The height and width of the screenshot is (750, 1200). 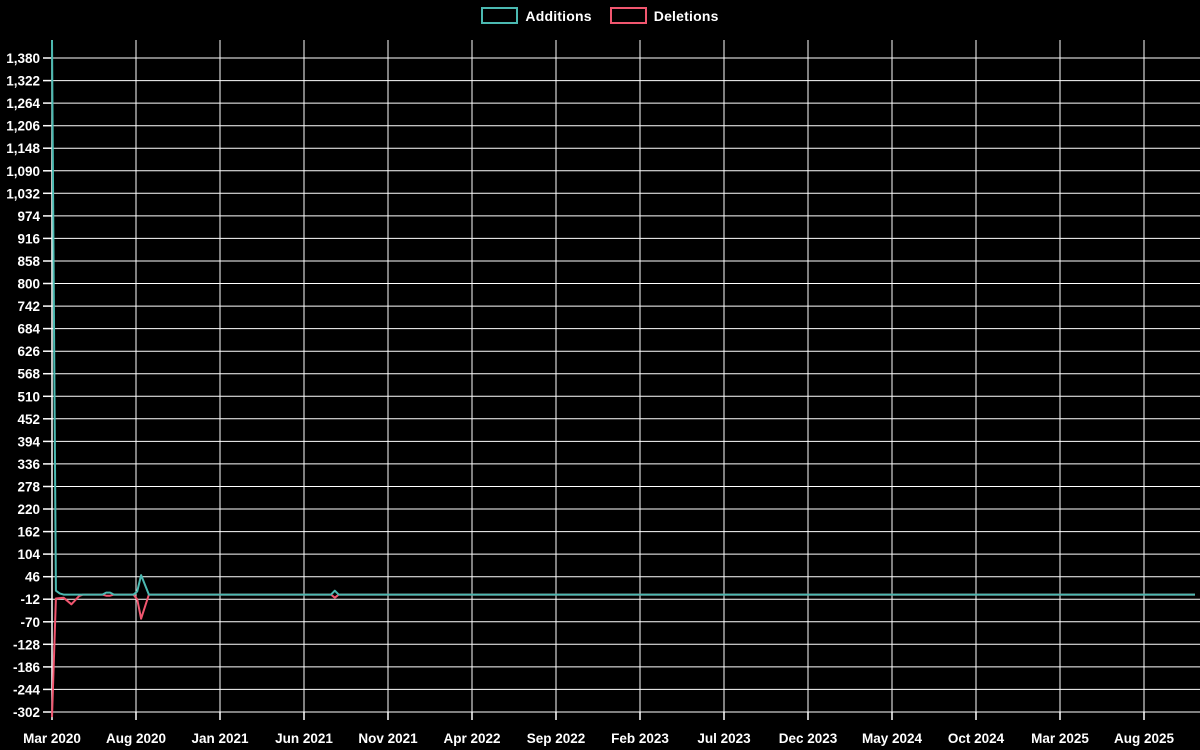 What do you see at coordinates (28, 509) in the screenshot?
I see `y-axis-label: 220` at bounding box center [28, 509].